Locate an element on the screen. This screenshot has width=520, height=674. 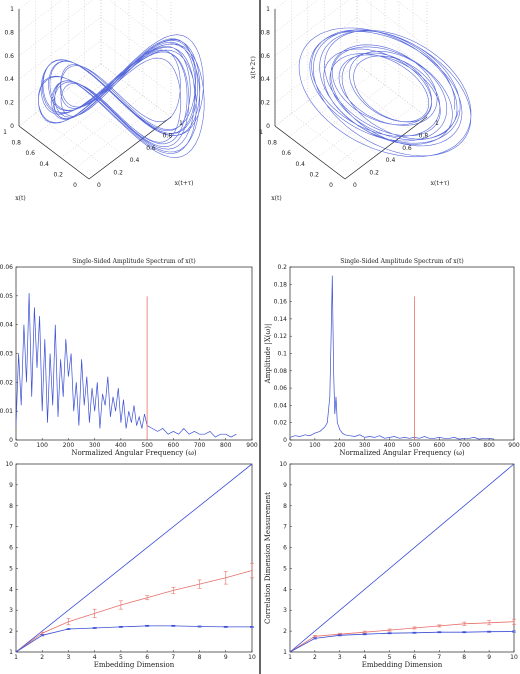
spec-right-plot-frame is located at coordinates (402, 353).